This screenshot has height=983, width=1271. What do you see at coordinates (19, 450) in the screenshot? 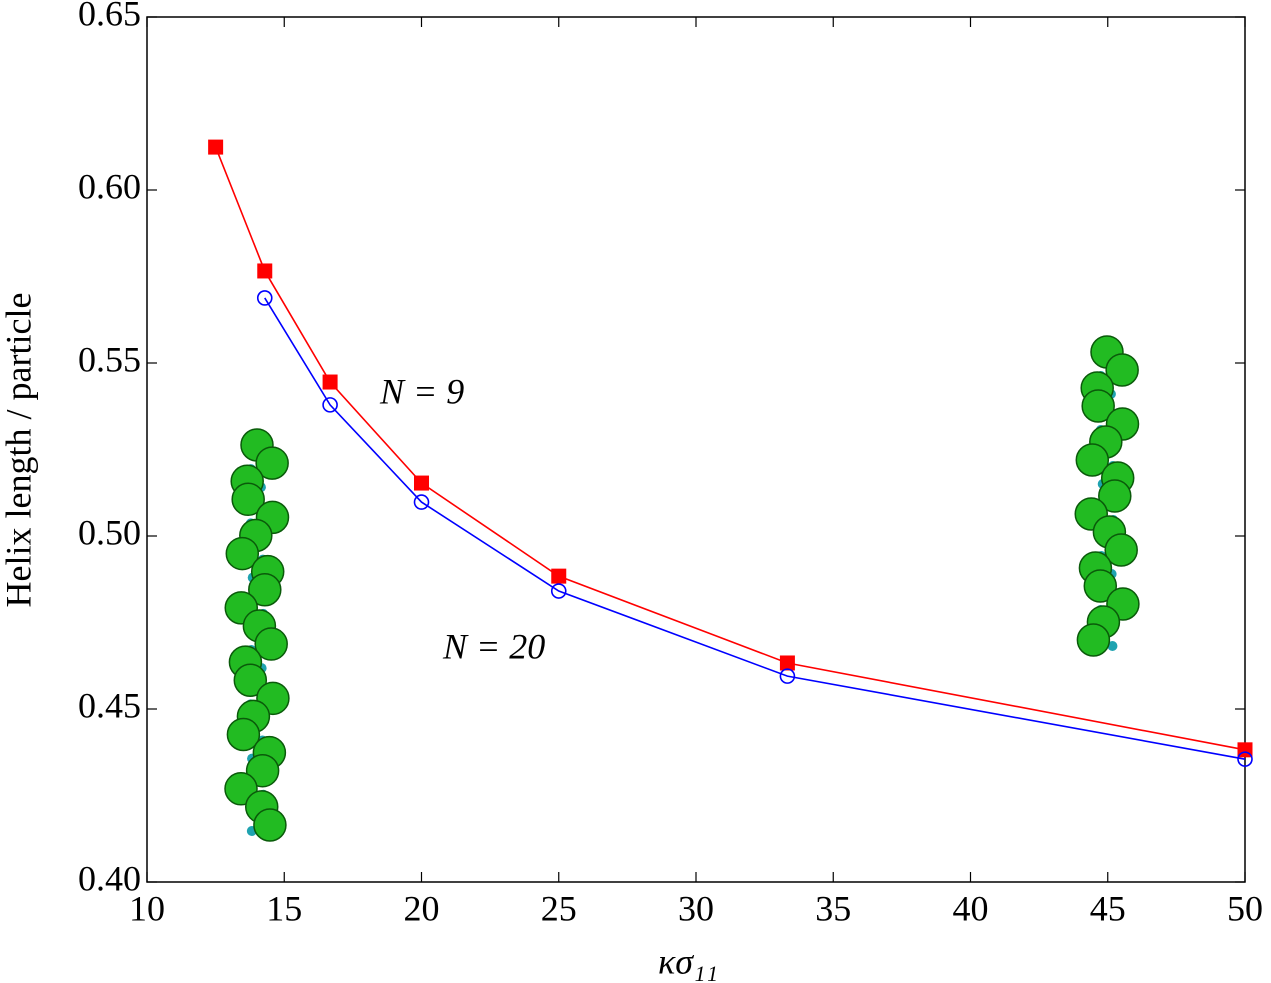
I see `y-axis-label: Helix length / particle` at bounding box center [19, 450].